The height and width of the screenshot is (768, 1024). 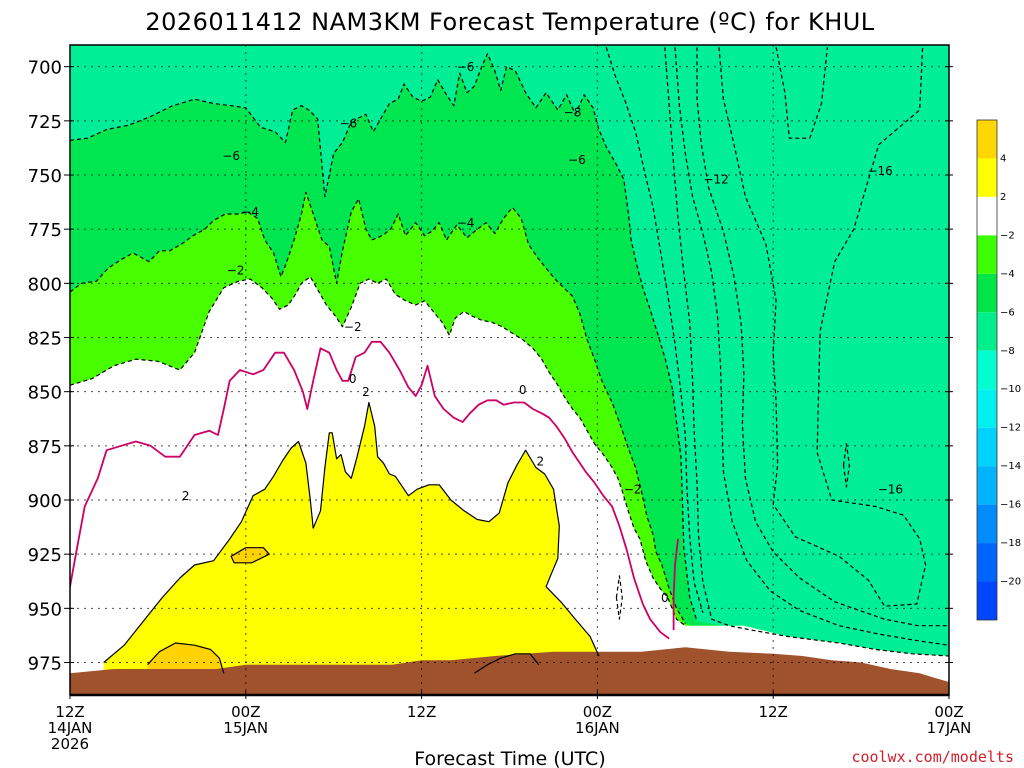 I want to click on x-tick-label: 00Z 16JAN, so click(x=597, y=720).